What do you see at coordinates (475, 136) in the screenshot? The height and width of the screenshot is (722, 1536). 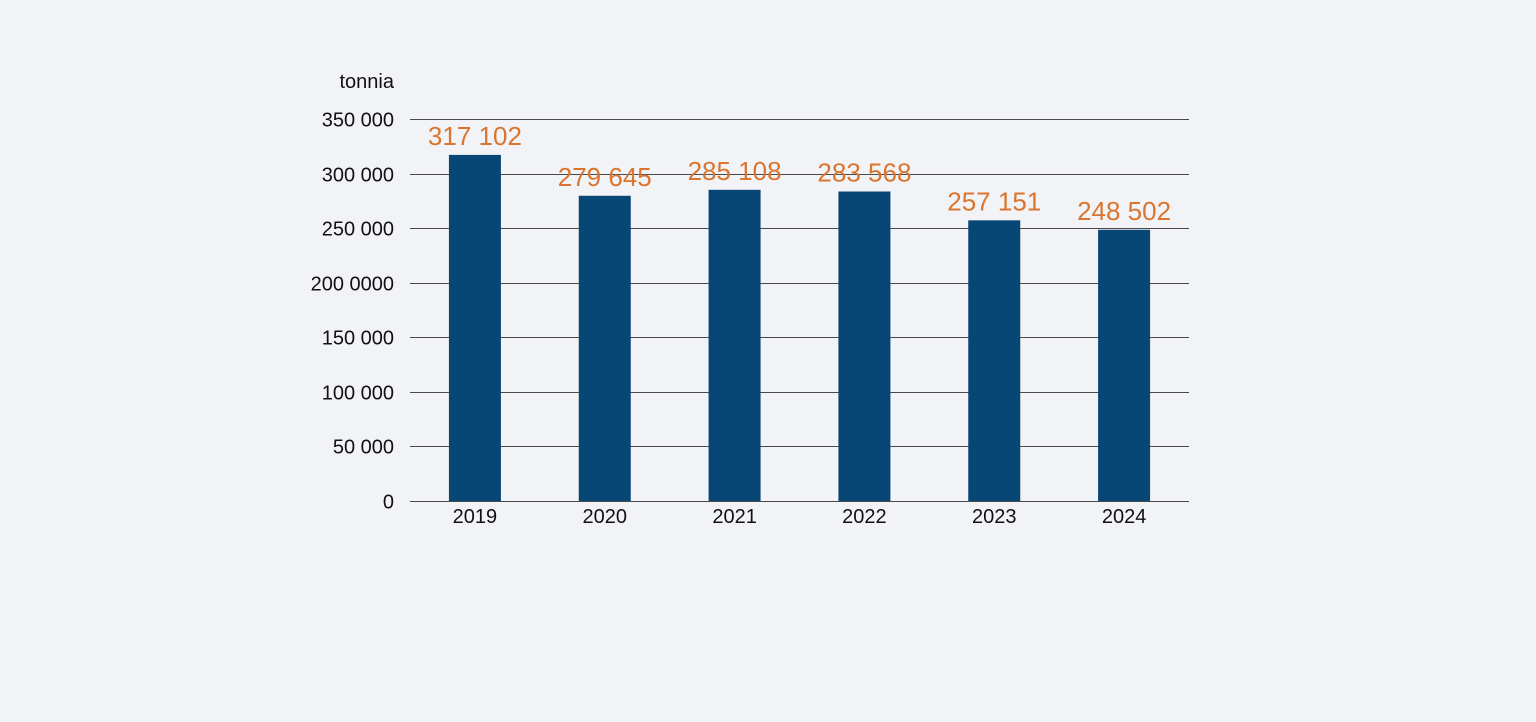 I see `data-label-2019: 317 102` at bounding box center [475, 136].